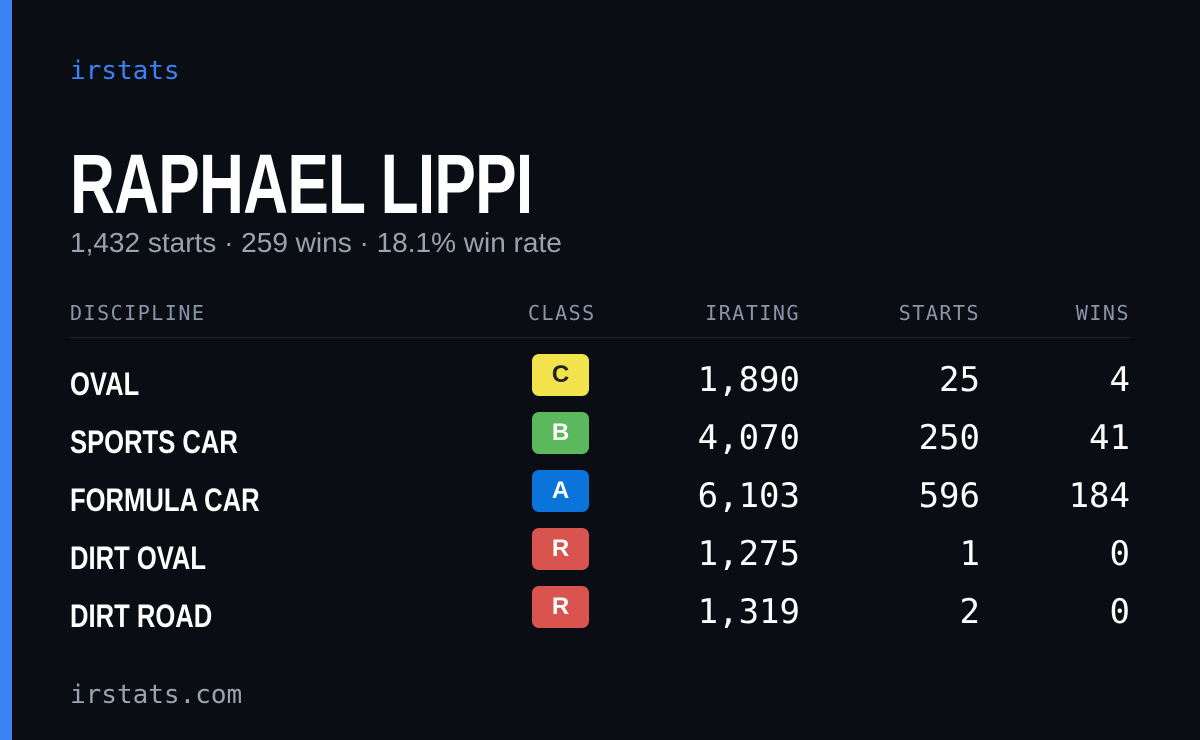 The image size is (1200, 740). Describe the element at coordinates (560, 491) in the screenshot. I see `class-badge: A` at that location.